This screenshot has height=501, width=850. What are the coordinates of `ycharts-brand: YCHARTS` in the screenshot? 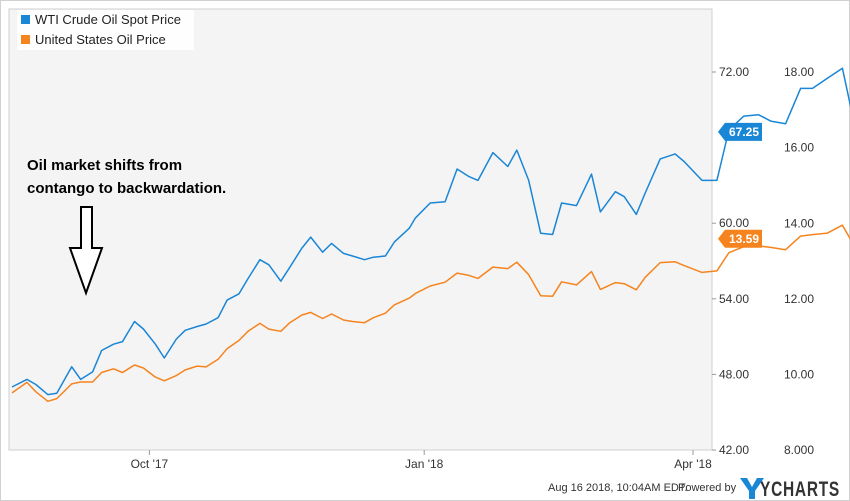 It's located at (800, 489).